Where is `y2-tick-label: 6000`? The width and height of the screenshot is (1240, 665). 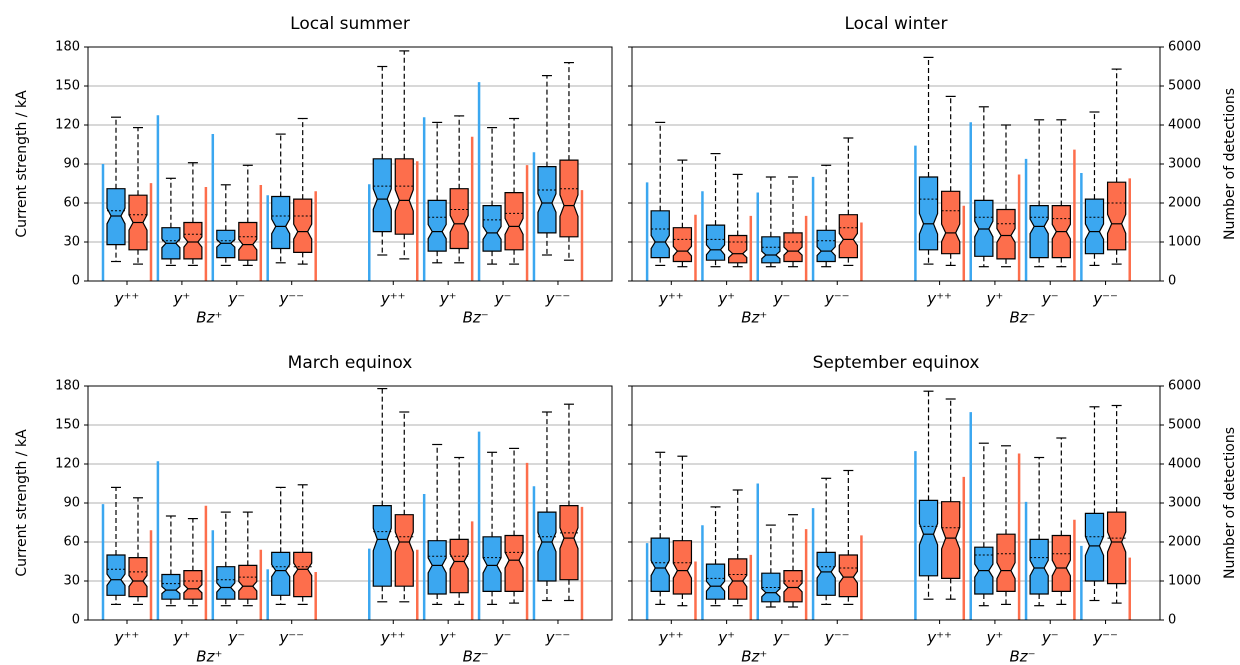
y2-tick-label: 6000 is located at coordinates (1184, 47).